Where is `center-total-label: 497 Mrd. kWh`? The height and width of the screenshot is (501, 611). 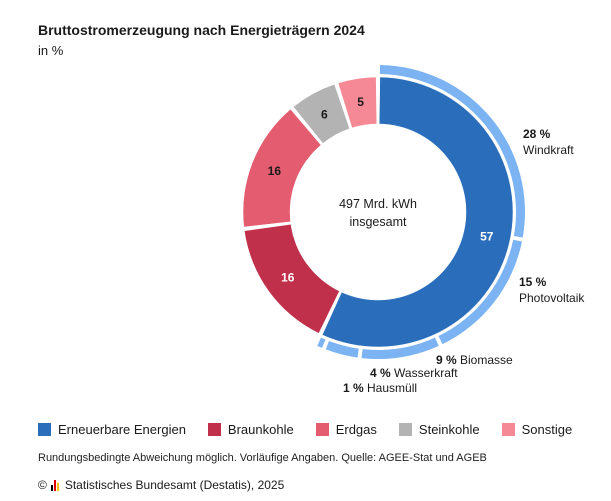
center-total-label: 497 Mrd. kWh is located at coordinates (378, 204).